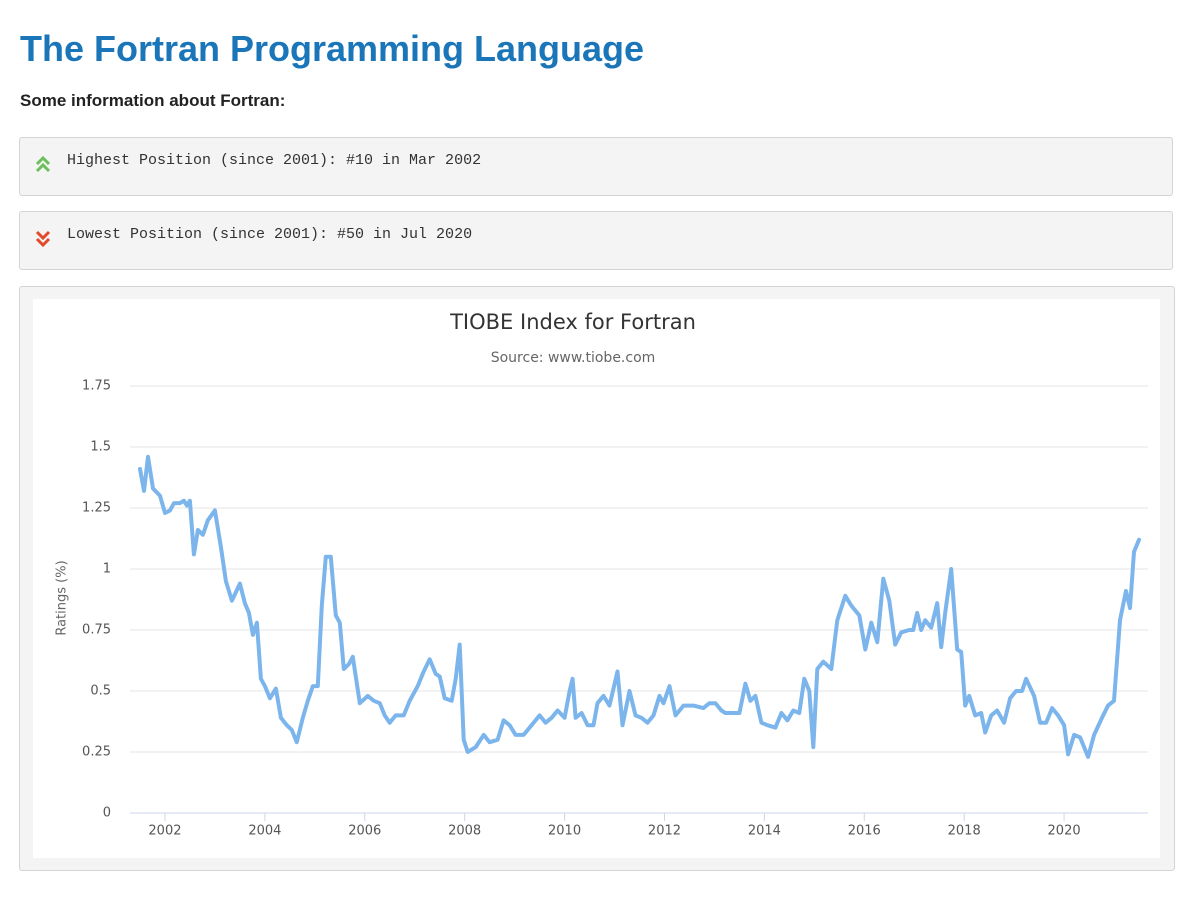 Image resolution: width=1200 pixels, height=905 pixels. I want to click on x-tick-label: 2010, so click(564, 831).